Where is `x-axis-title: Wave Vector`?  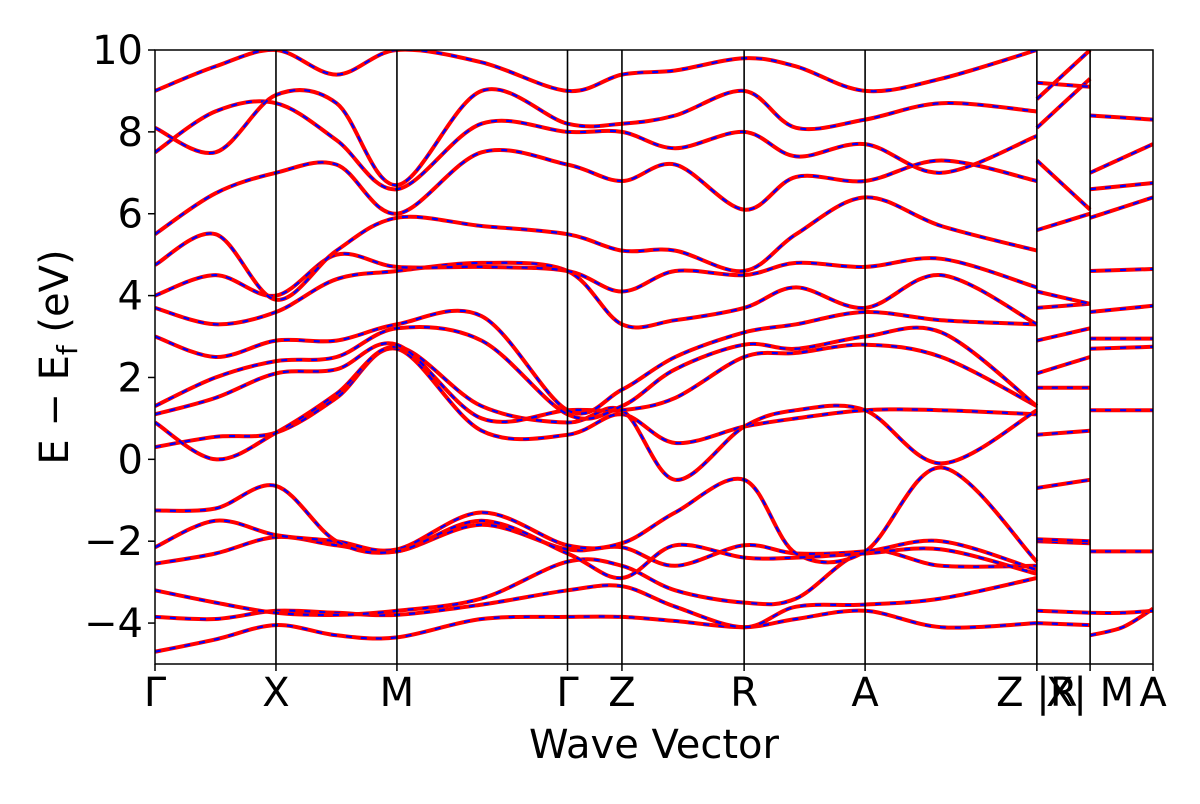 x-axis-title: Wave Vector is located at coordinates (654, 745).